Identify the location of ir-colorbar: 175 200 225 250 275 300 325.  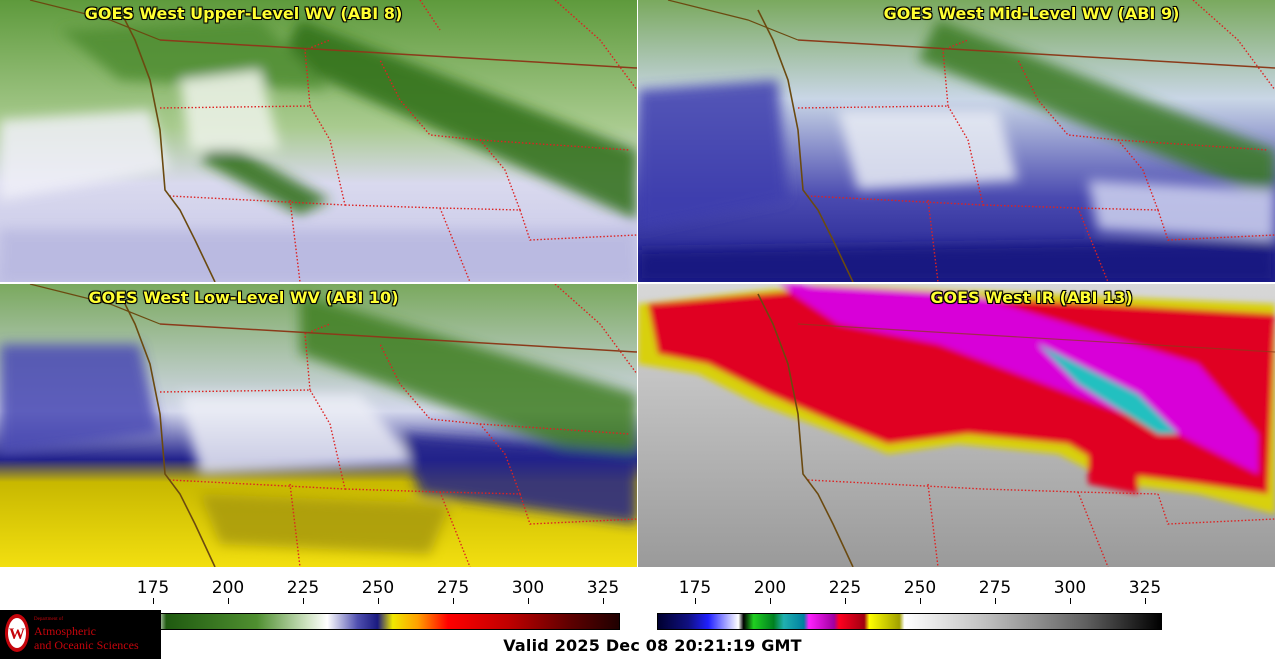
(909, 602).